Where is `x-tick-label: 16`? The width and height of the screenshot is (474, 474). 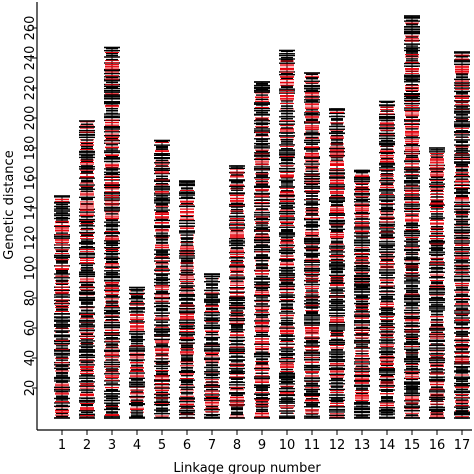 x-tick-label: 16 is located at coordinates (437, 445).